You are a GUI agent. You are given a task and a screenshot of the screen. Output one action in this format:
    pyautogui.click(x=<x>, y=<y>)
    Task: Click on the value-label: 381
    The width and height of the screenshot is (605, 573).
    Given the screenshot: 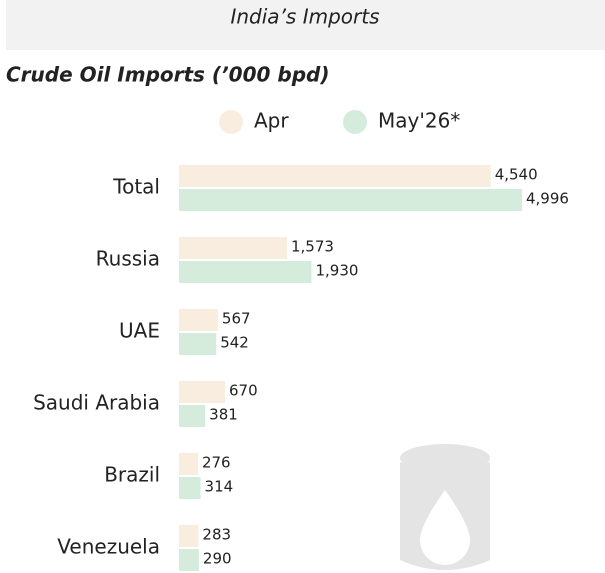 What is the action you would take?
    pyautogui.click(x=223, y=415)
    